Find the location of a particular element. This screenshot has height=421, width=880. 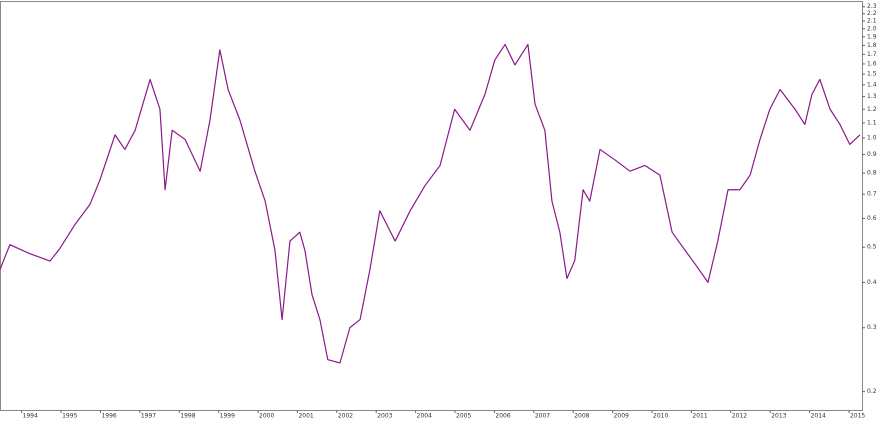

x-tick-label: 2008 is located at coordinates (581, 416).